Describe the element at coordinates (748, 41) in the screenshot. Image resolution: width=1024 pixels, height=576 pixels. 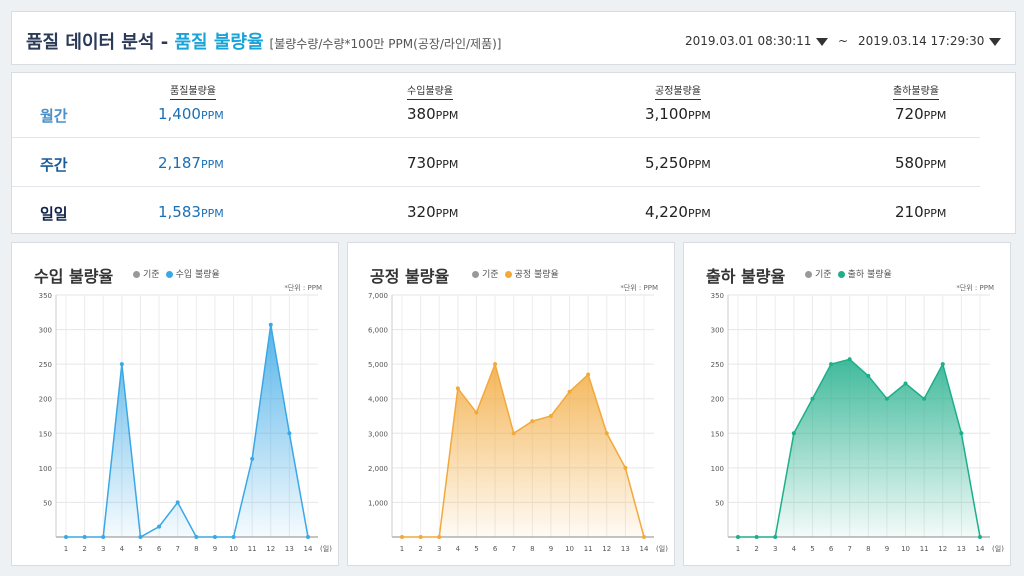
I see `start-date-value: 2019.03.01 08:30:11` at that location.